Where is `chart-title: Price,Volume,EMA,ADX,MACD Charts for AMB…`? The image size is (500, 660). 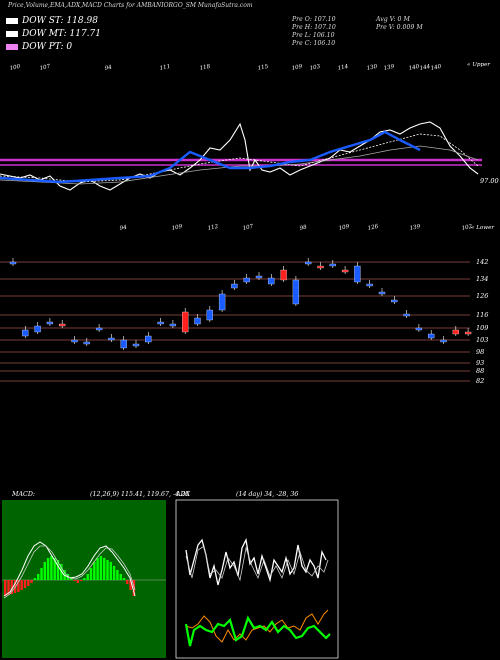 chart-title: Price,Volume,EMA,ADX,MACD Charts for AMB… is located at coordinates (130, 5).